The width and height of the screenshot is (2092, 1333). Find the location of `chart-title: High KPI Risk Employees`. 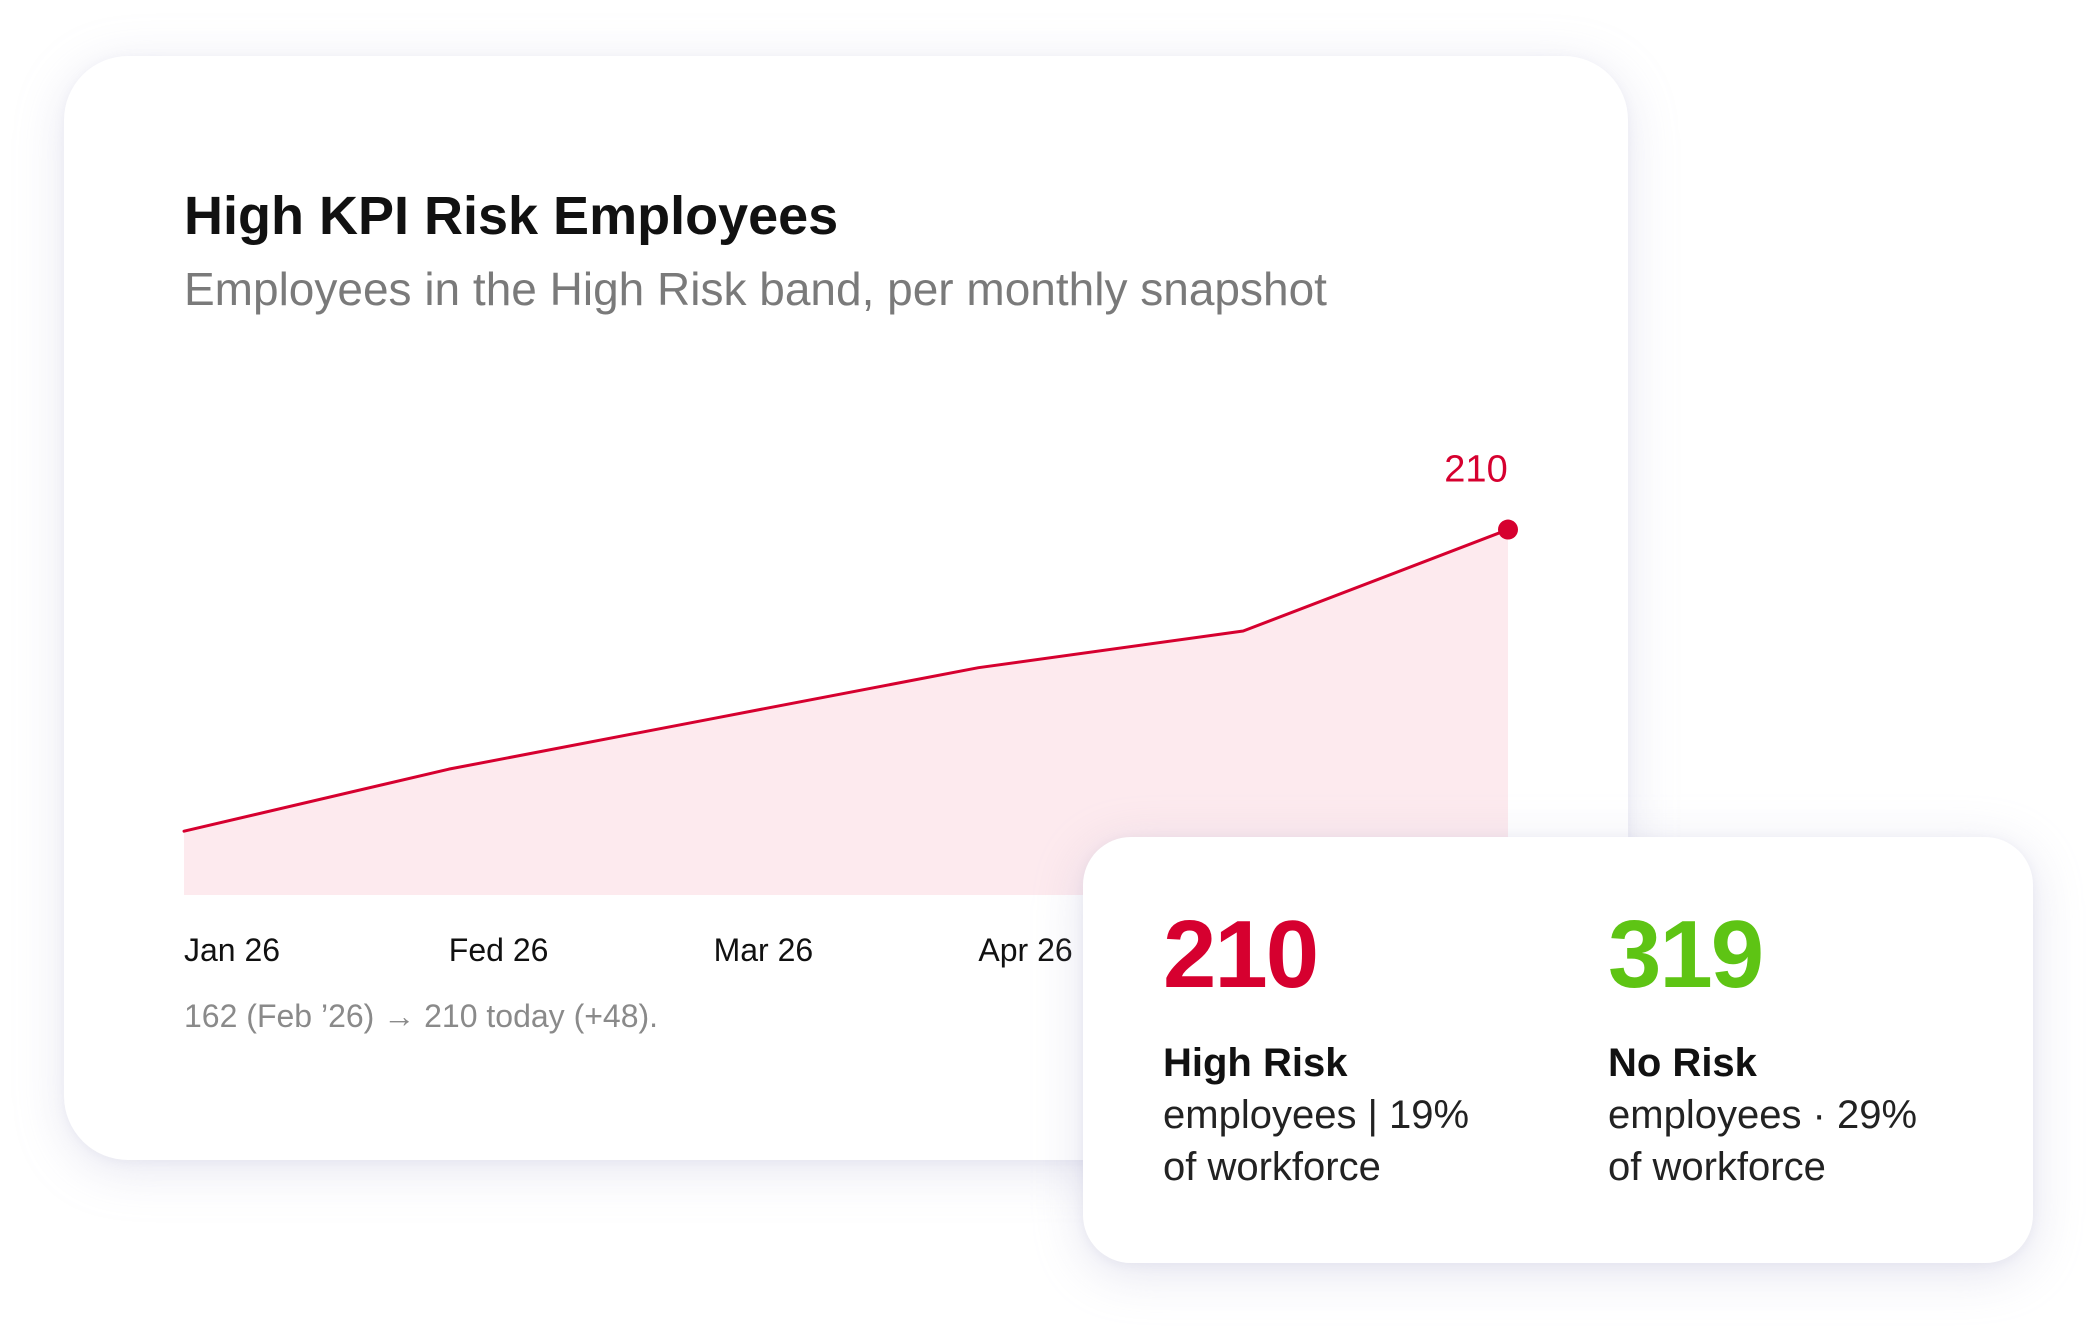

chart-title: High KPI Risk Employees is located at coordinates (511, 216).